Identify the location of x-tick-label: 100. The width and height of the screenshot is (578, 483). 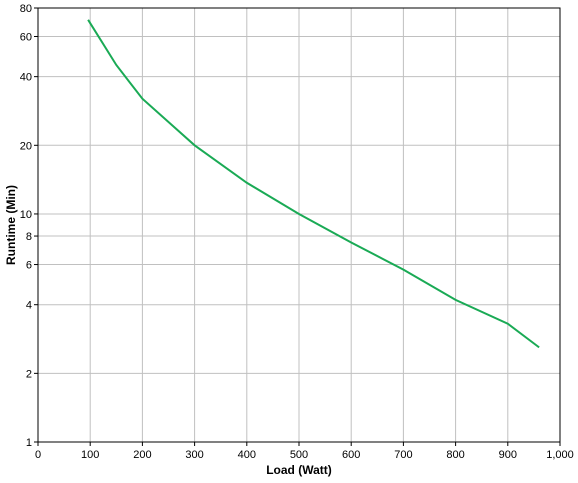
(90, 455).